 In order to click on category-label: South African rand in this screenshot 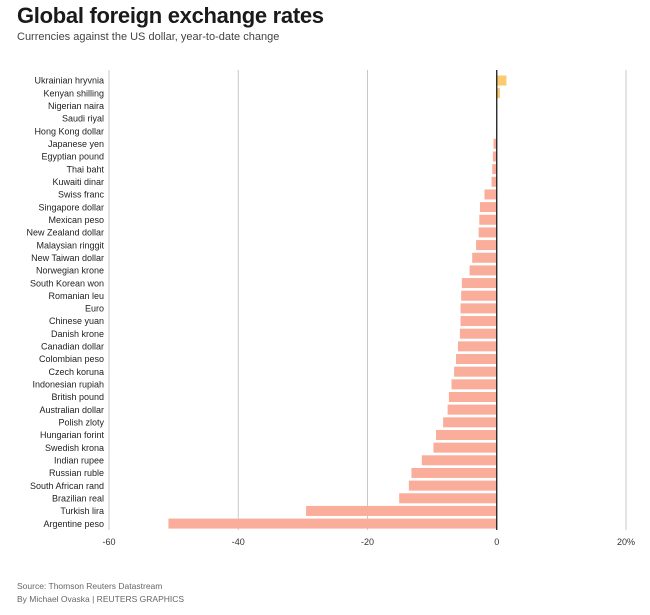, I will do `click(67, 486)`.